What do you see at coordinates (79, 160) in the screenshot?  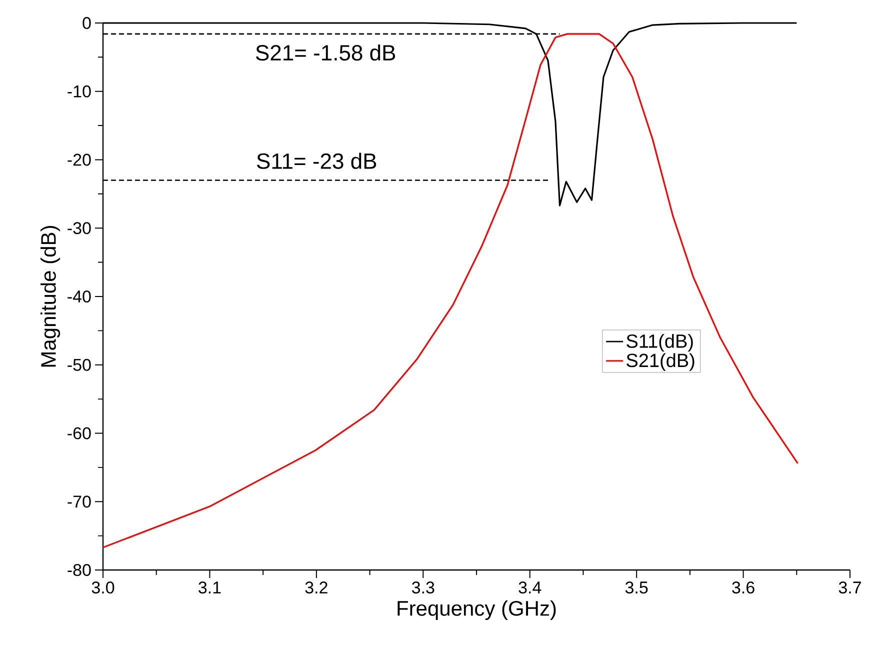 I see `y-tick-label: -20` at bounding box center [79, 160].